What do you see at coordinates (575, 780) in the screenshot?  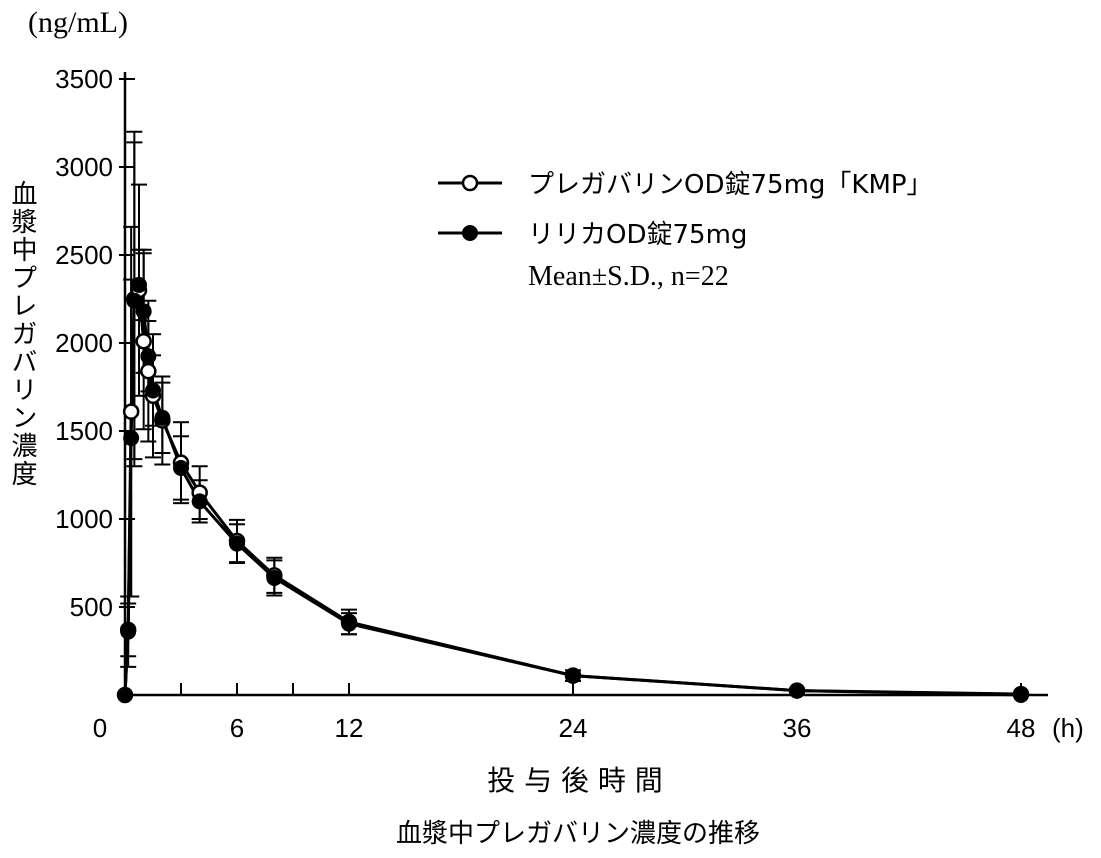 I see `x-axis-label: 投 与 後 時 間` at bounding box center [575, 780].